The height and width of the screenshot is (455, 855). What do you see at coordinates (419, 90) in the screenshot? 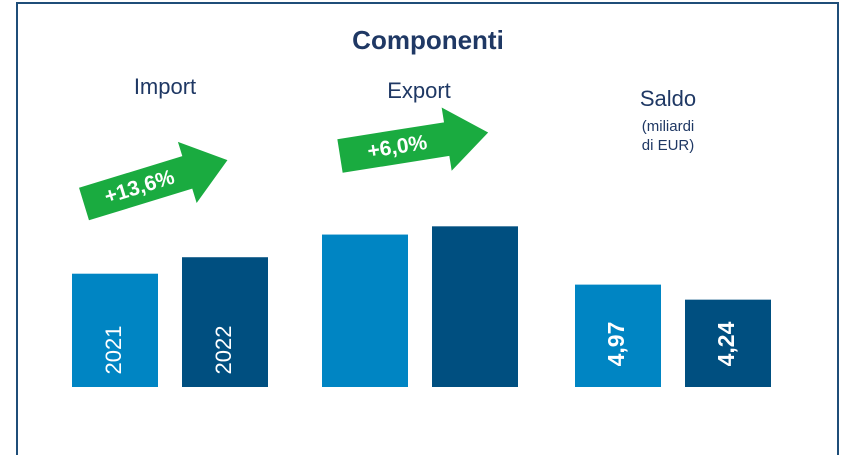
I see `category-label: Export` at bounding box center [419, 90].